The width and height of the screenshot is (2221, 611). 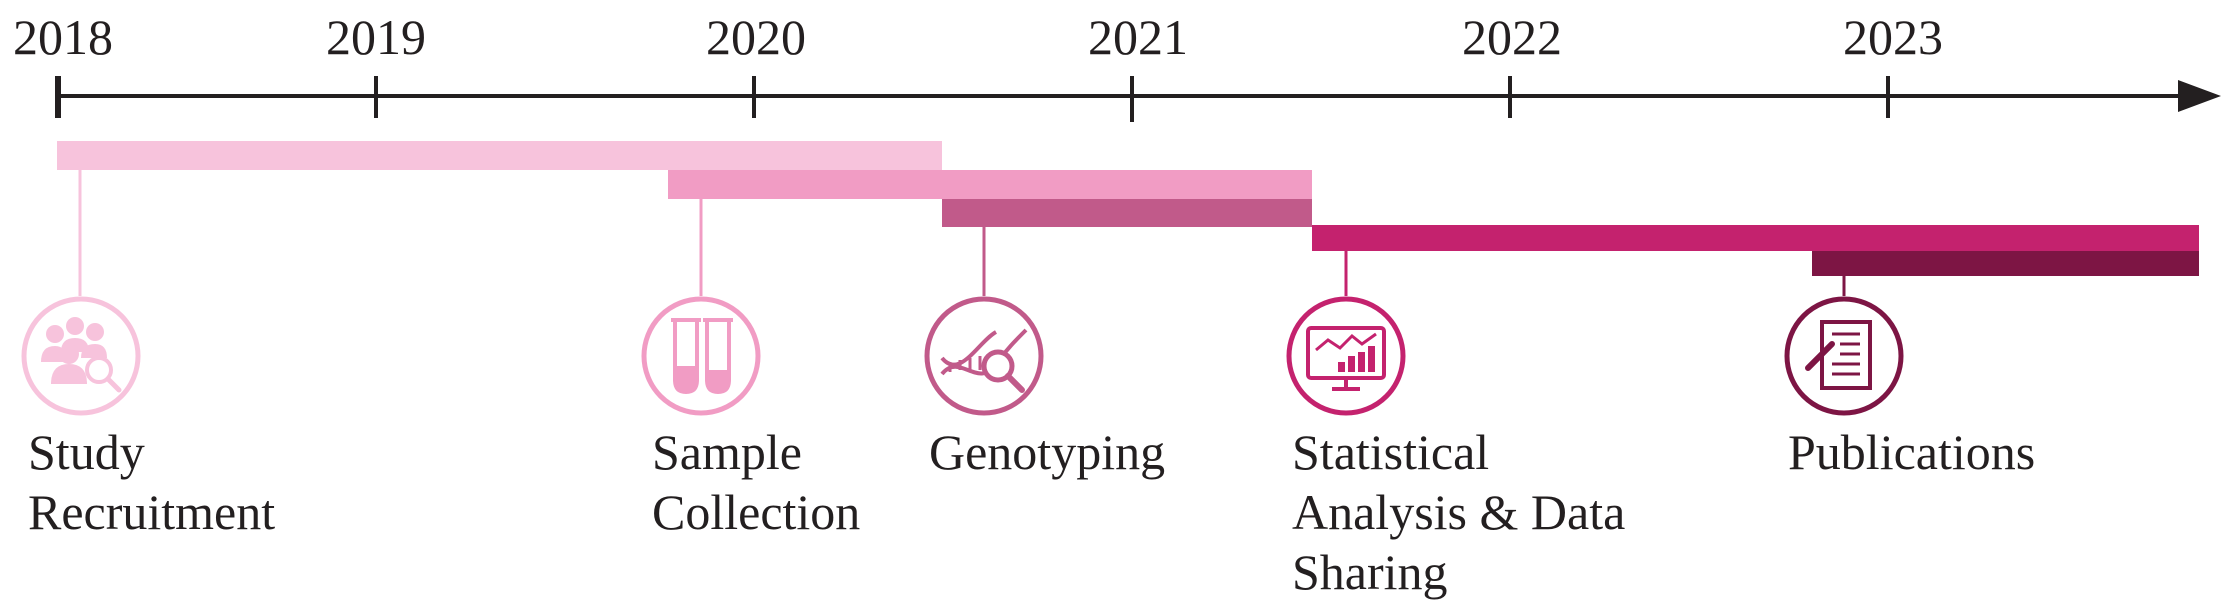 What do you see at coordinates (86, 452) in the screenshot?
I see `label-study-recruitment-line-1: Study` at bounding box center [86, 452].